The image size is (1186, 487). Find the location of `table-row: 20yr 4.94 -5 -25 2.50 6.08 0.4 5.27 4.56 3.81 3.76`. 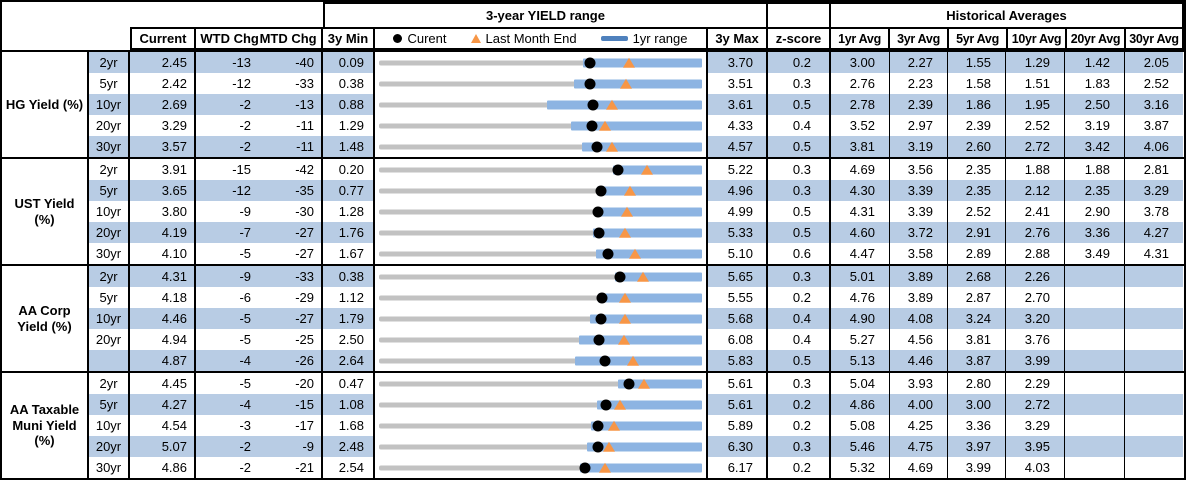

table-row: 20yr 4.94 -5 -25 2.50 6.08 0.4 5.27 4.56 3.81 3.76 is located at coordinates (636, 339).